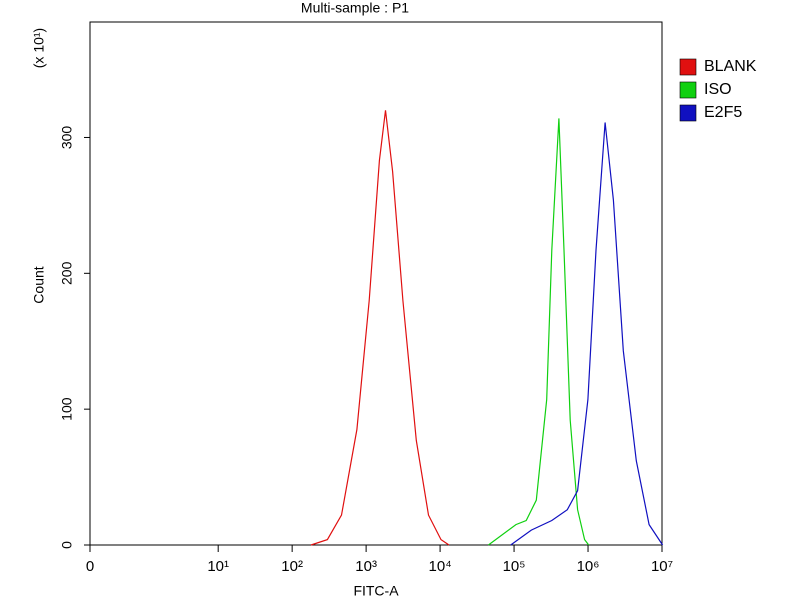 The image size is (800, 600). Describe the element at coordinates (39, 48) in the screenshot. I see `y-multiplier: (x 10¹)` at that location.